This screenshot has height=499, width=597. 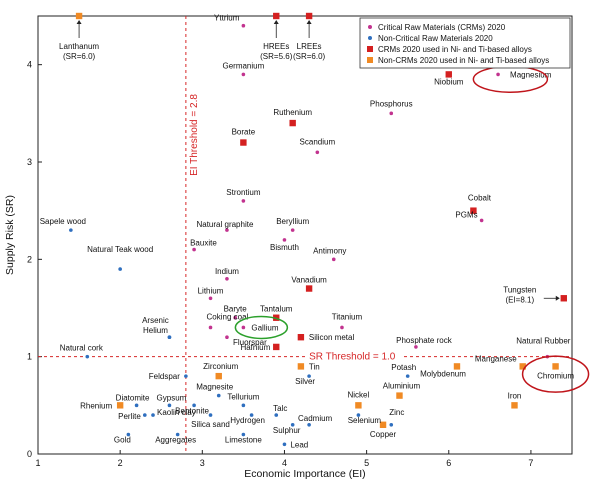 What do you see at coordinates (172, 397) in the screenshot?
I see `gypsum-label: Gypsum` at bounding box center [172, 397].